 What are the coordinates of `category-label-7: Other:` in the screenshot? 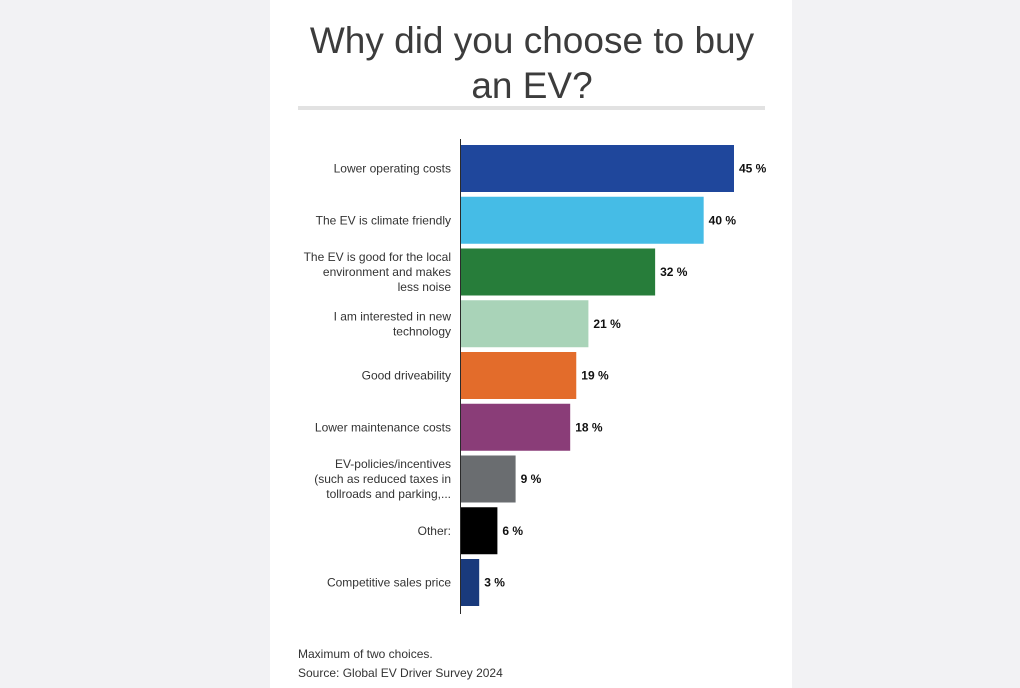 It's located at (434, 531).